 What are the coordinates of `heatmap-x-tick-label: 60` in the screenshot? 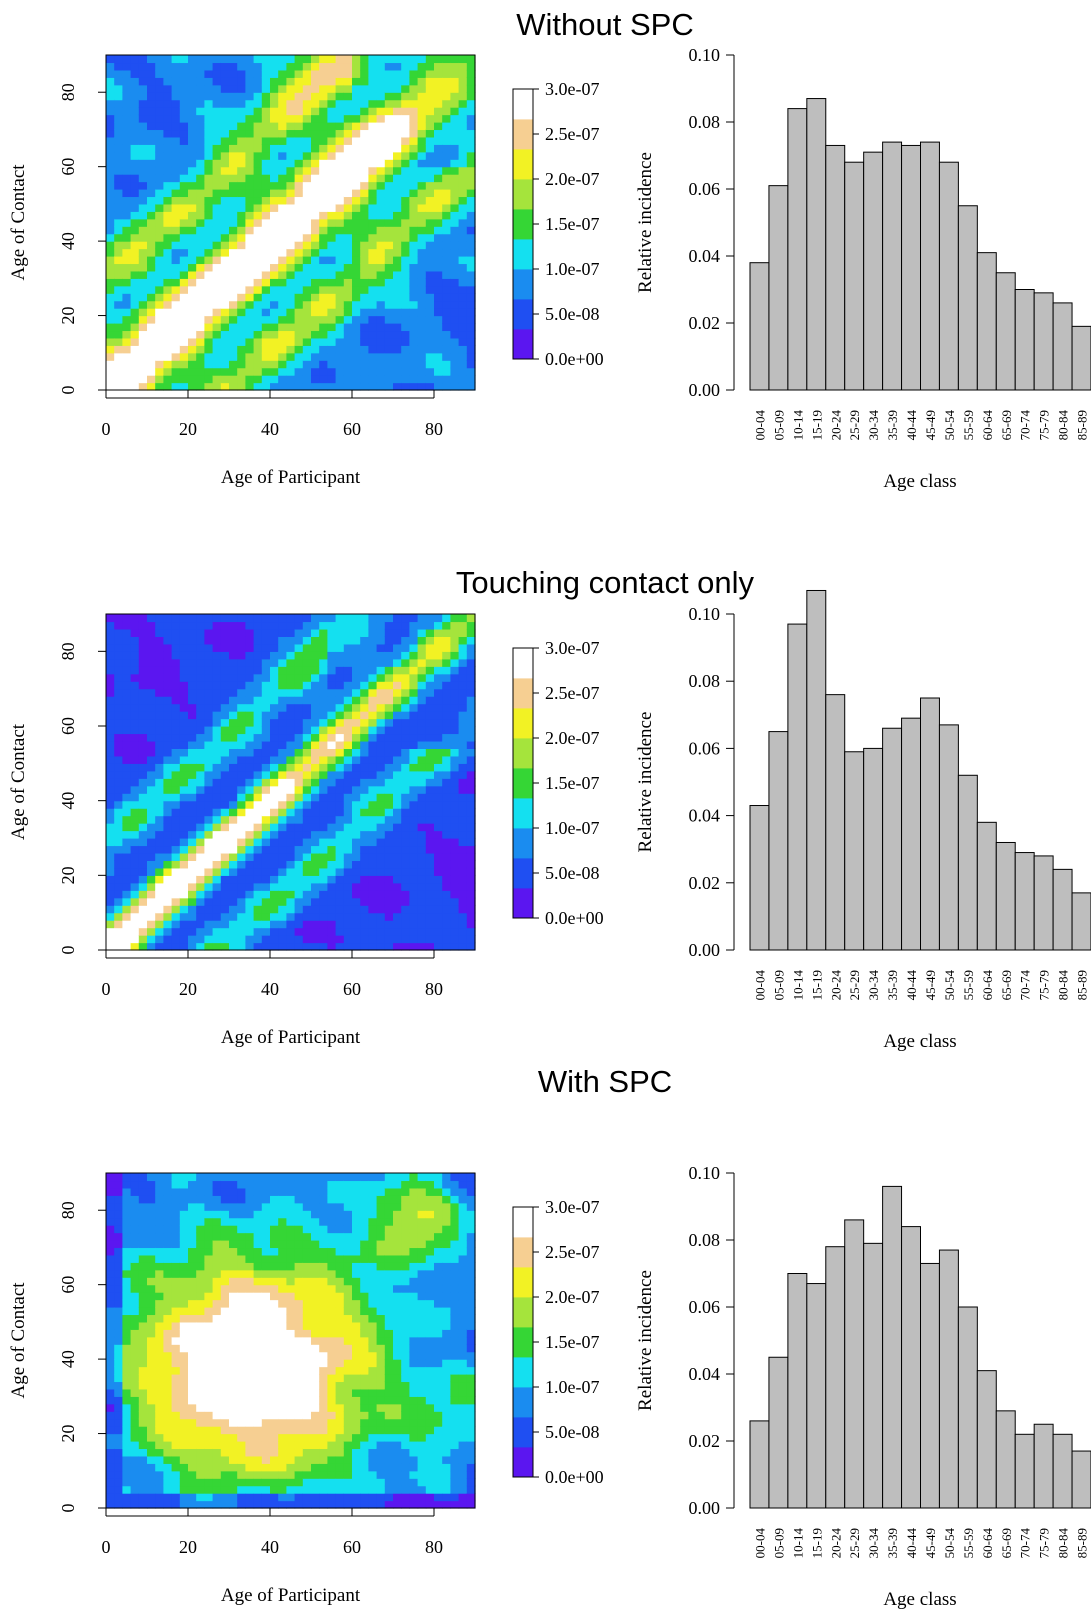 It's located at (352, 989).